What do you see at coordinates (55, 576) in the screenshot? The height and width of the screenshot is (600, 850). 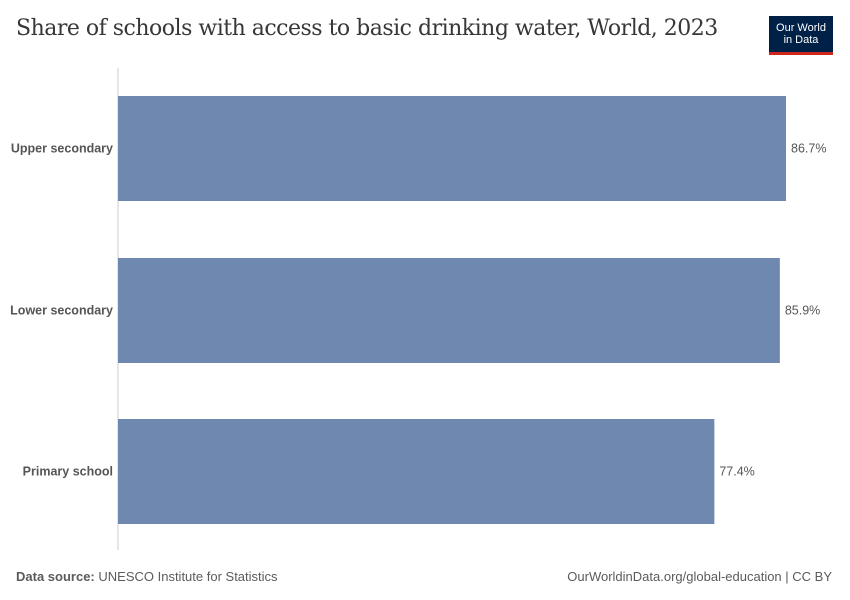 I see `source-label: Data source:` at bounding box center [55, 576].